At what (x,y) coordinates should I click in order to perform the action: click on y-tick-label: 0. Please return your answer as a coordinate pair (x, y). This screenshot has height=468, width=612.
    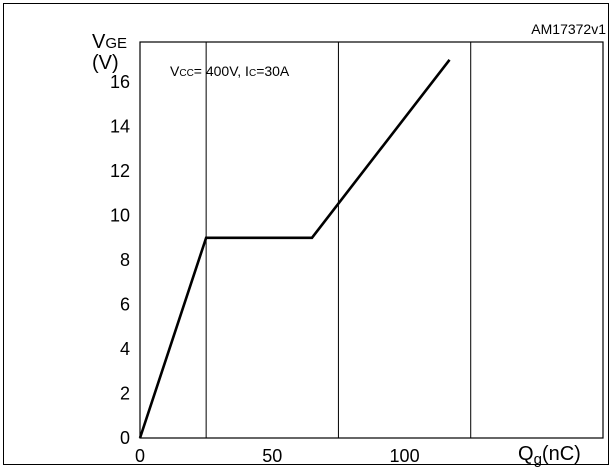
    Looking at the image, I should click on (125, 438).